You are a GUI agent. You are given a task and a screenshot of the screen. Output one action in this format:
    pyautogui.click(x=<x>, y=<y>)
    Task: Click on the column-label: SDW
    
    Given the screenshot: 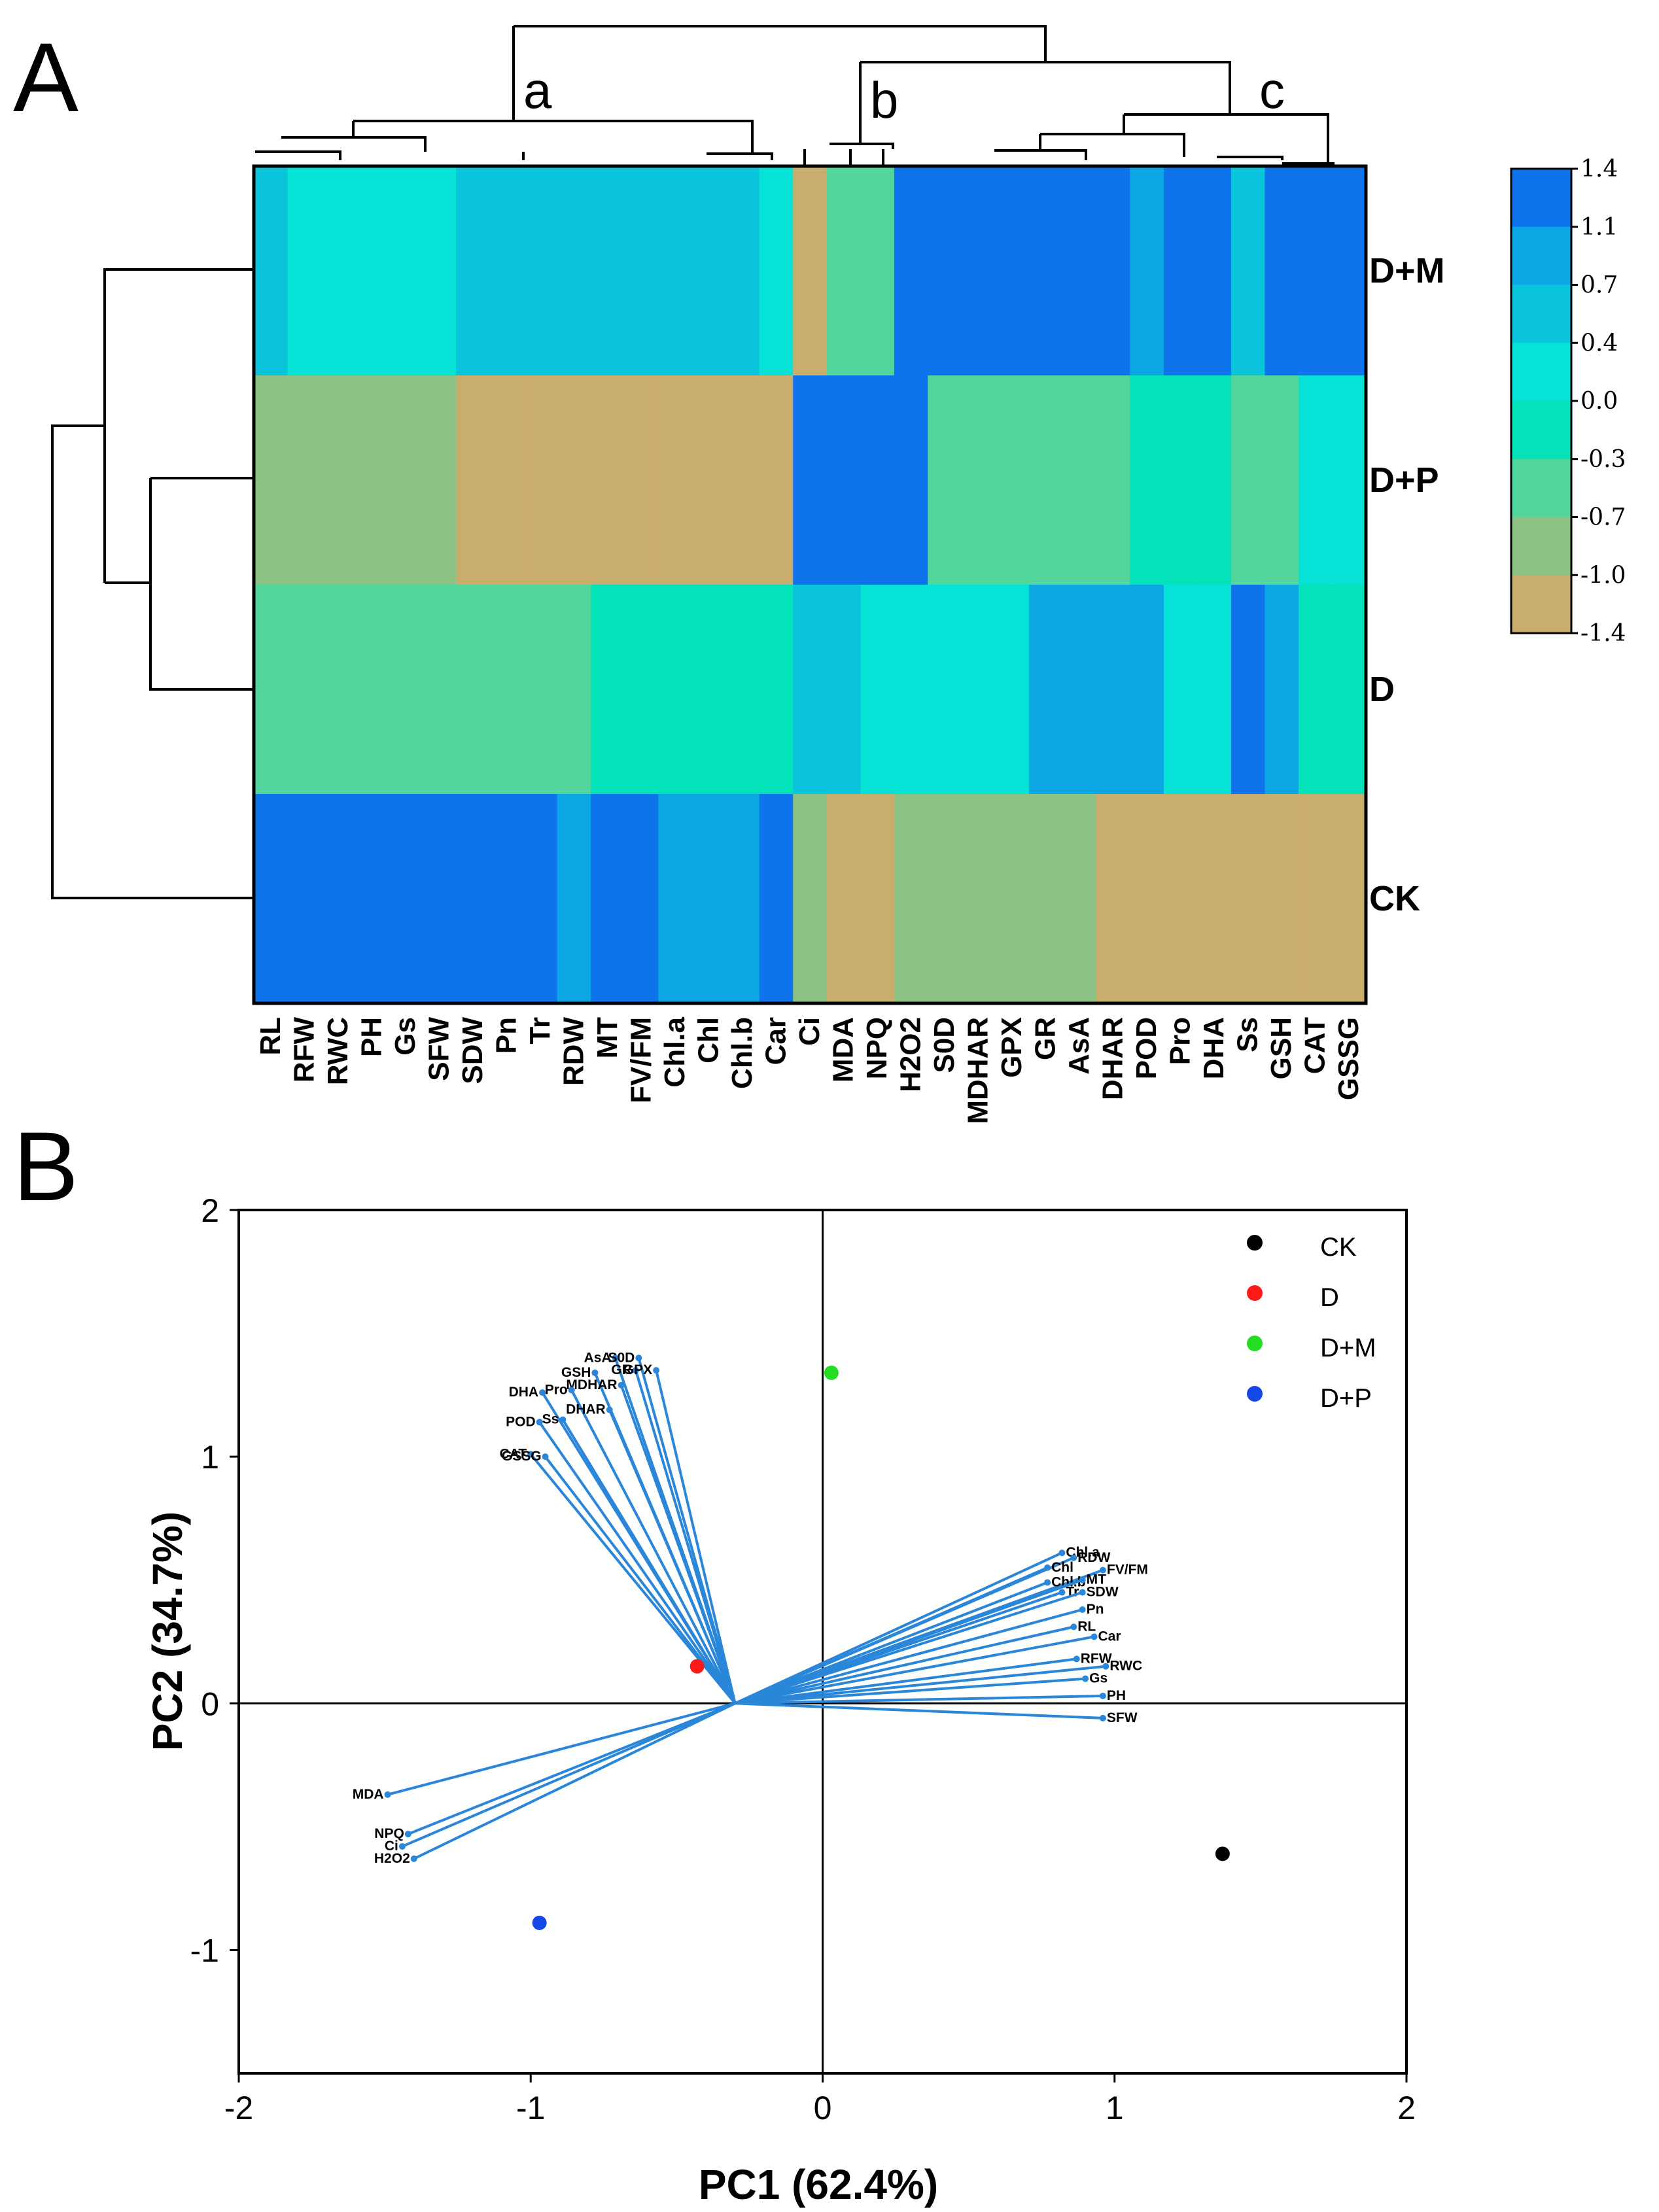 What is the action you would take?
    pyautogui.click(x=473, y=1050)
    